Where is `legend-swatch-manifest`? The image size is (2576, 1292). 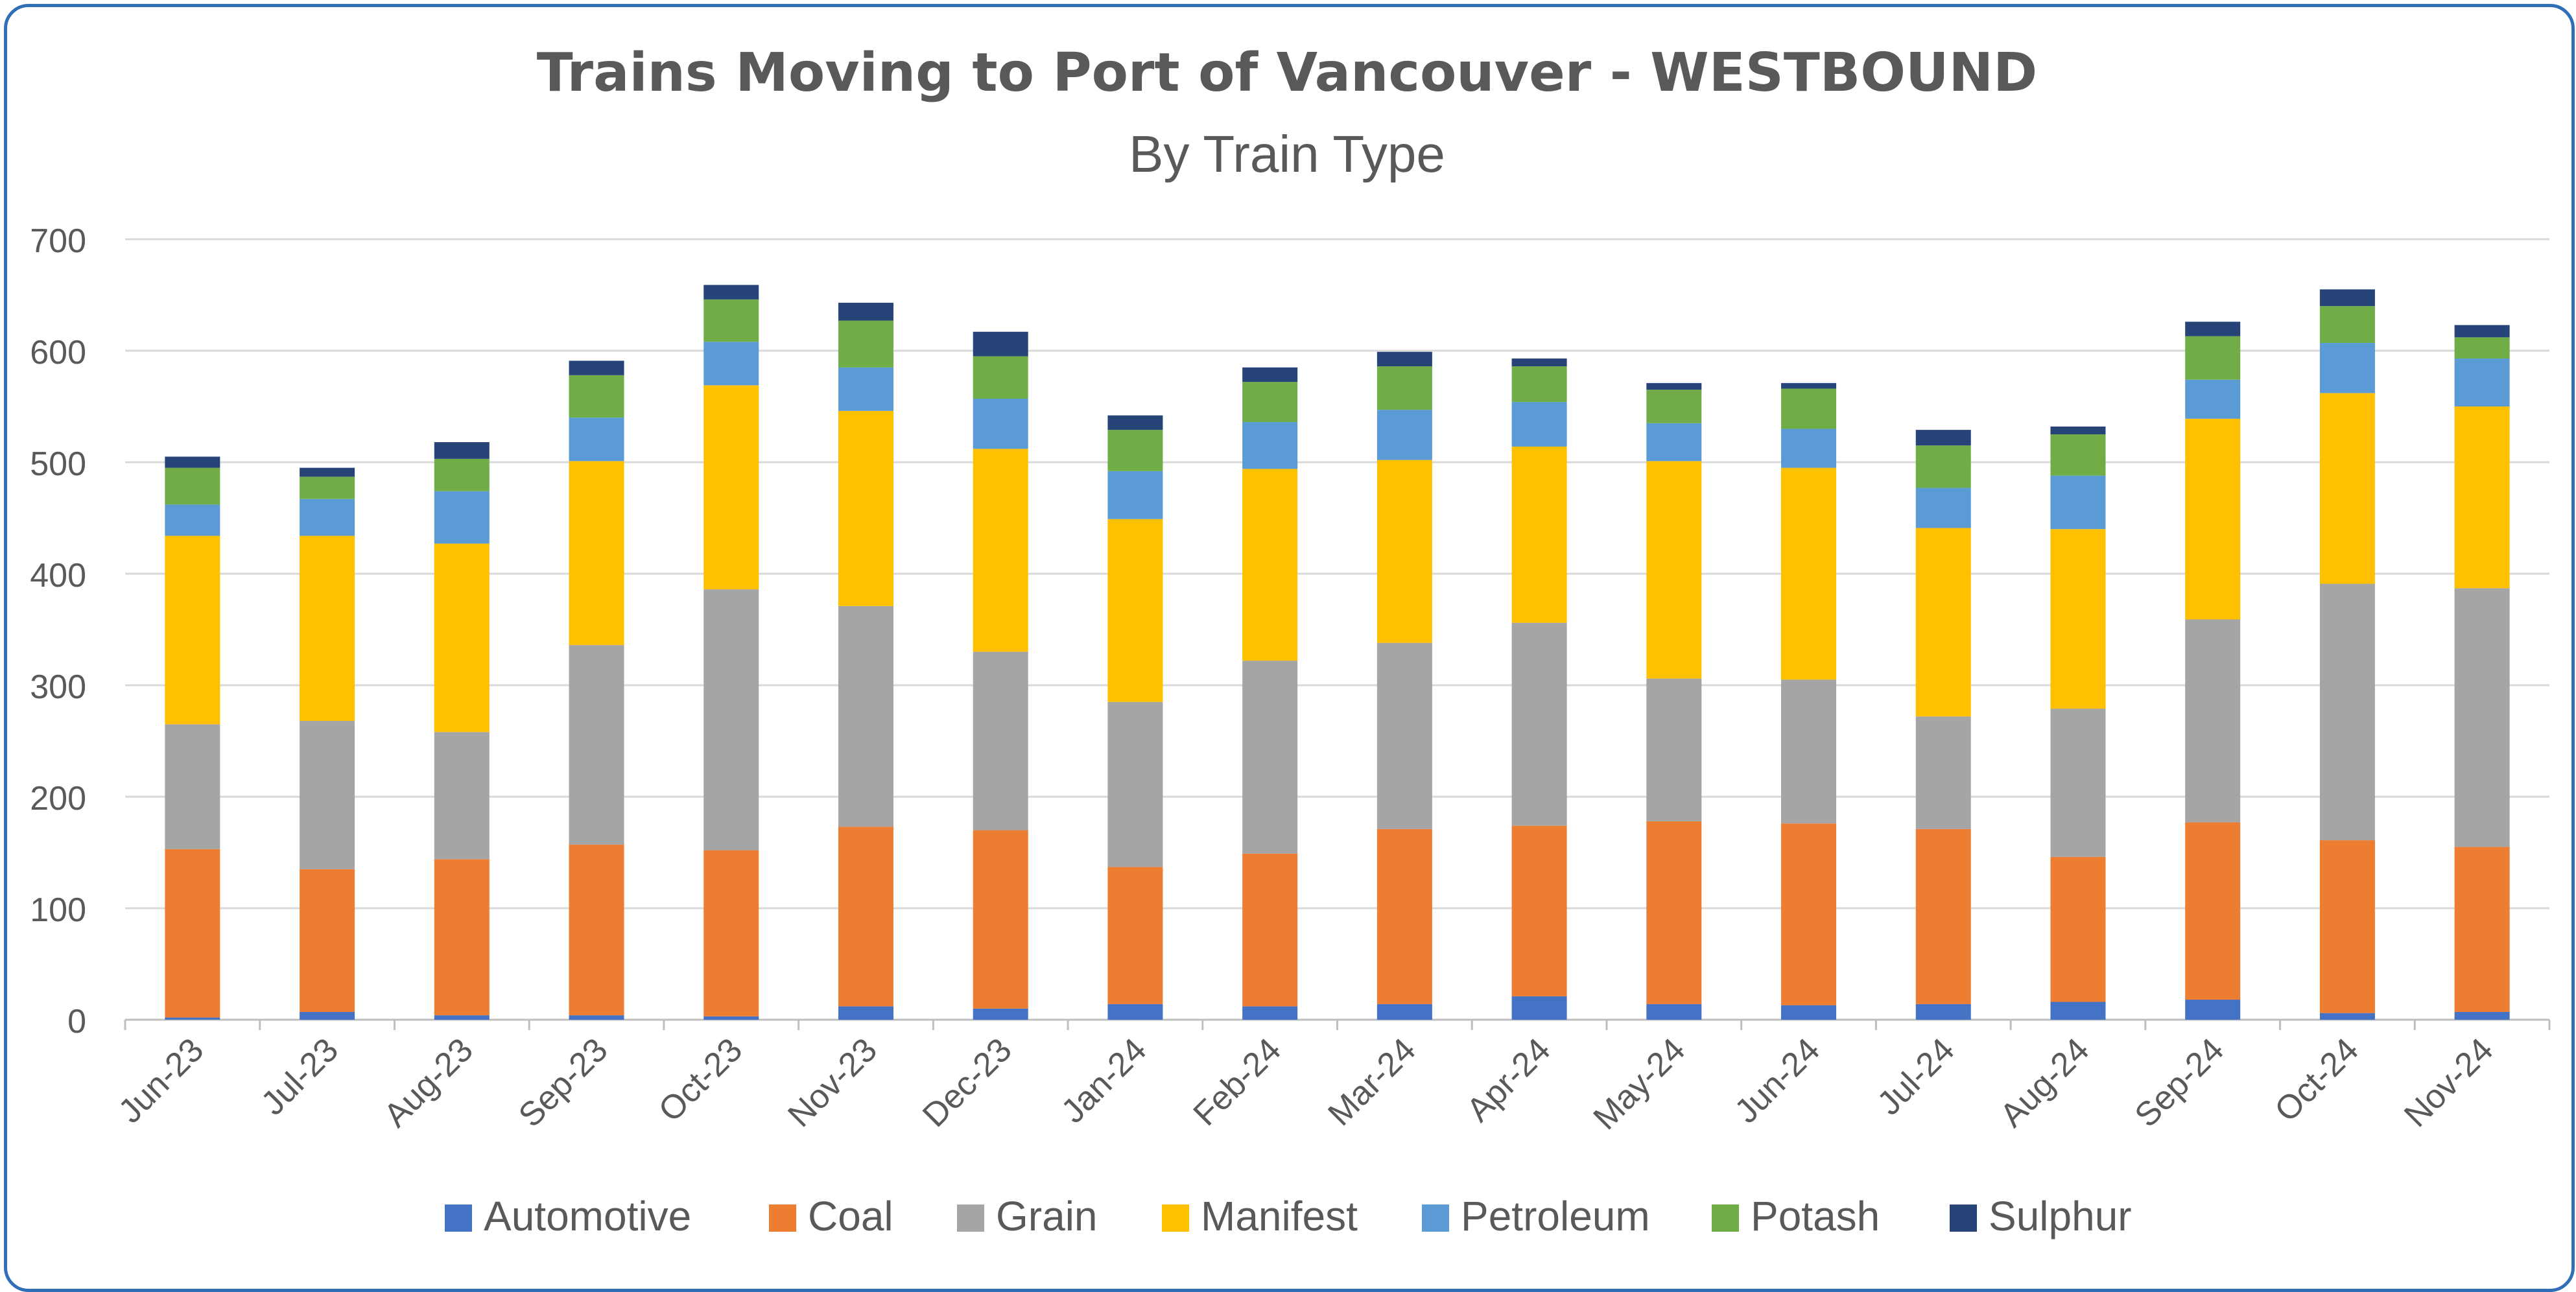
legend-swatch-manifest is located at coordinates (1175, 1218).